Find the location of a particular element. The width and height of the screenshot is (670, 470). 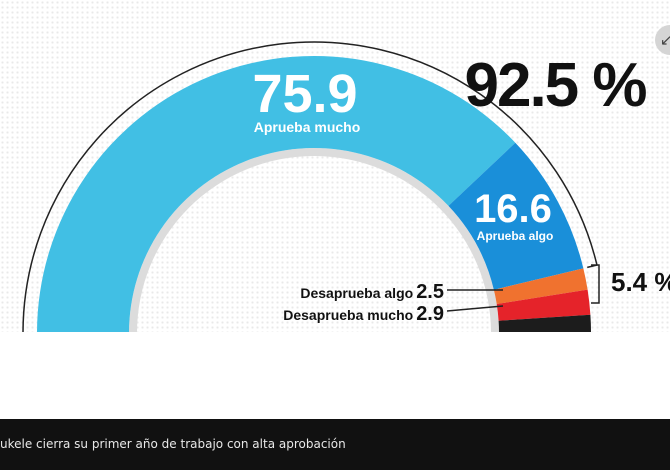

segment-aprueba-algo is located at coordinates (516, 216).